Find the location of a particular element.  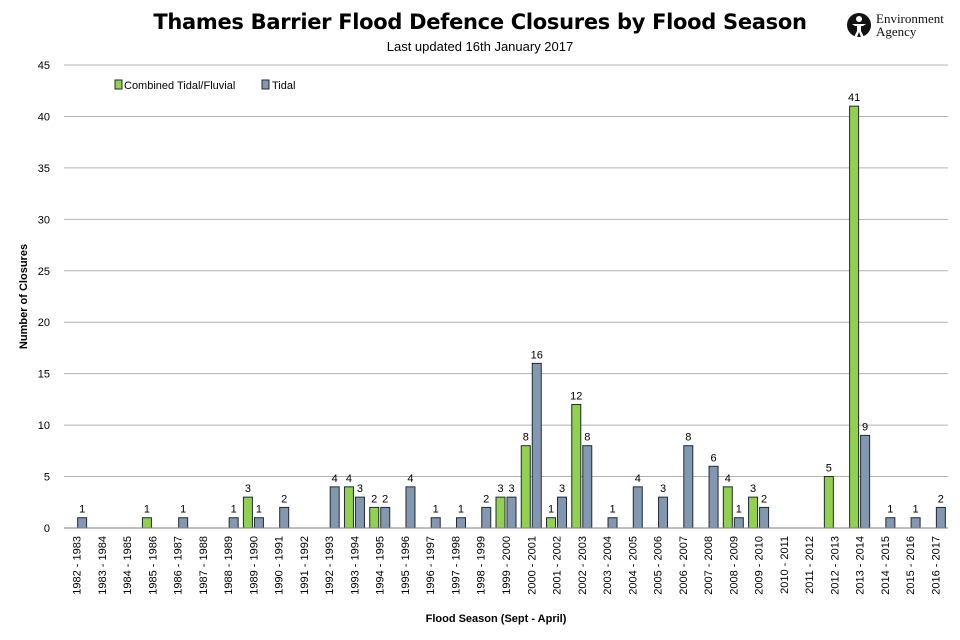

x-tick-label: 1988 - 1989 is located at coordinates (229, 565).